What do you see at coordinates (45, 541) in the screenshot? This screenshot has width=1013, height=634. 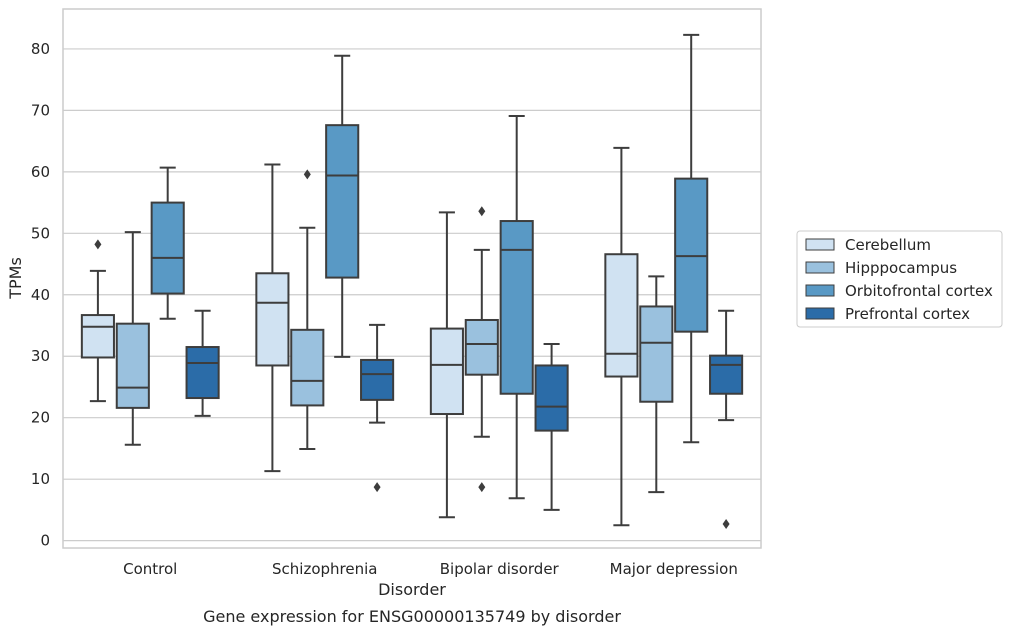 I see `y-tick-label: 0` at bounding box center [45, 541].